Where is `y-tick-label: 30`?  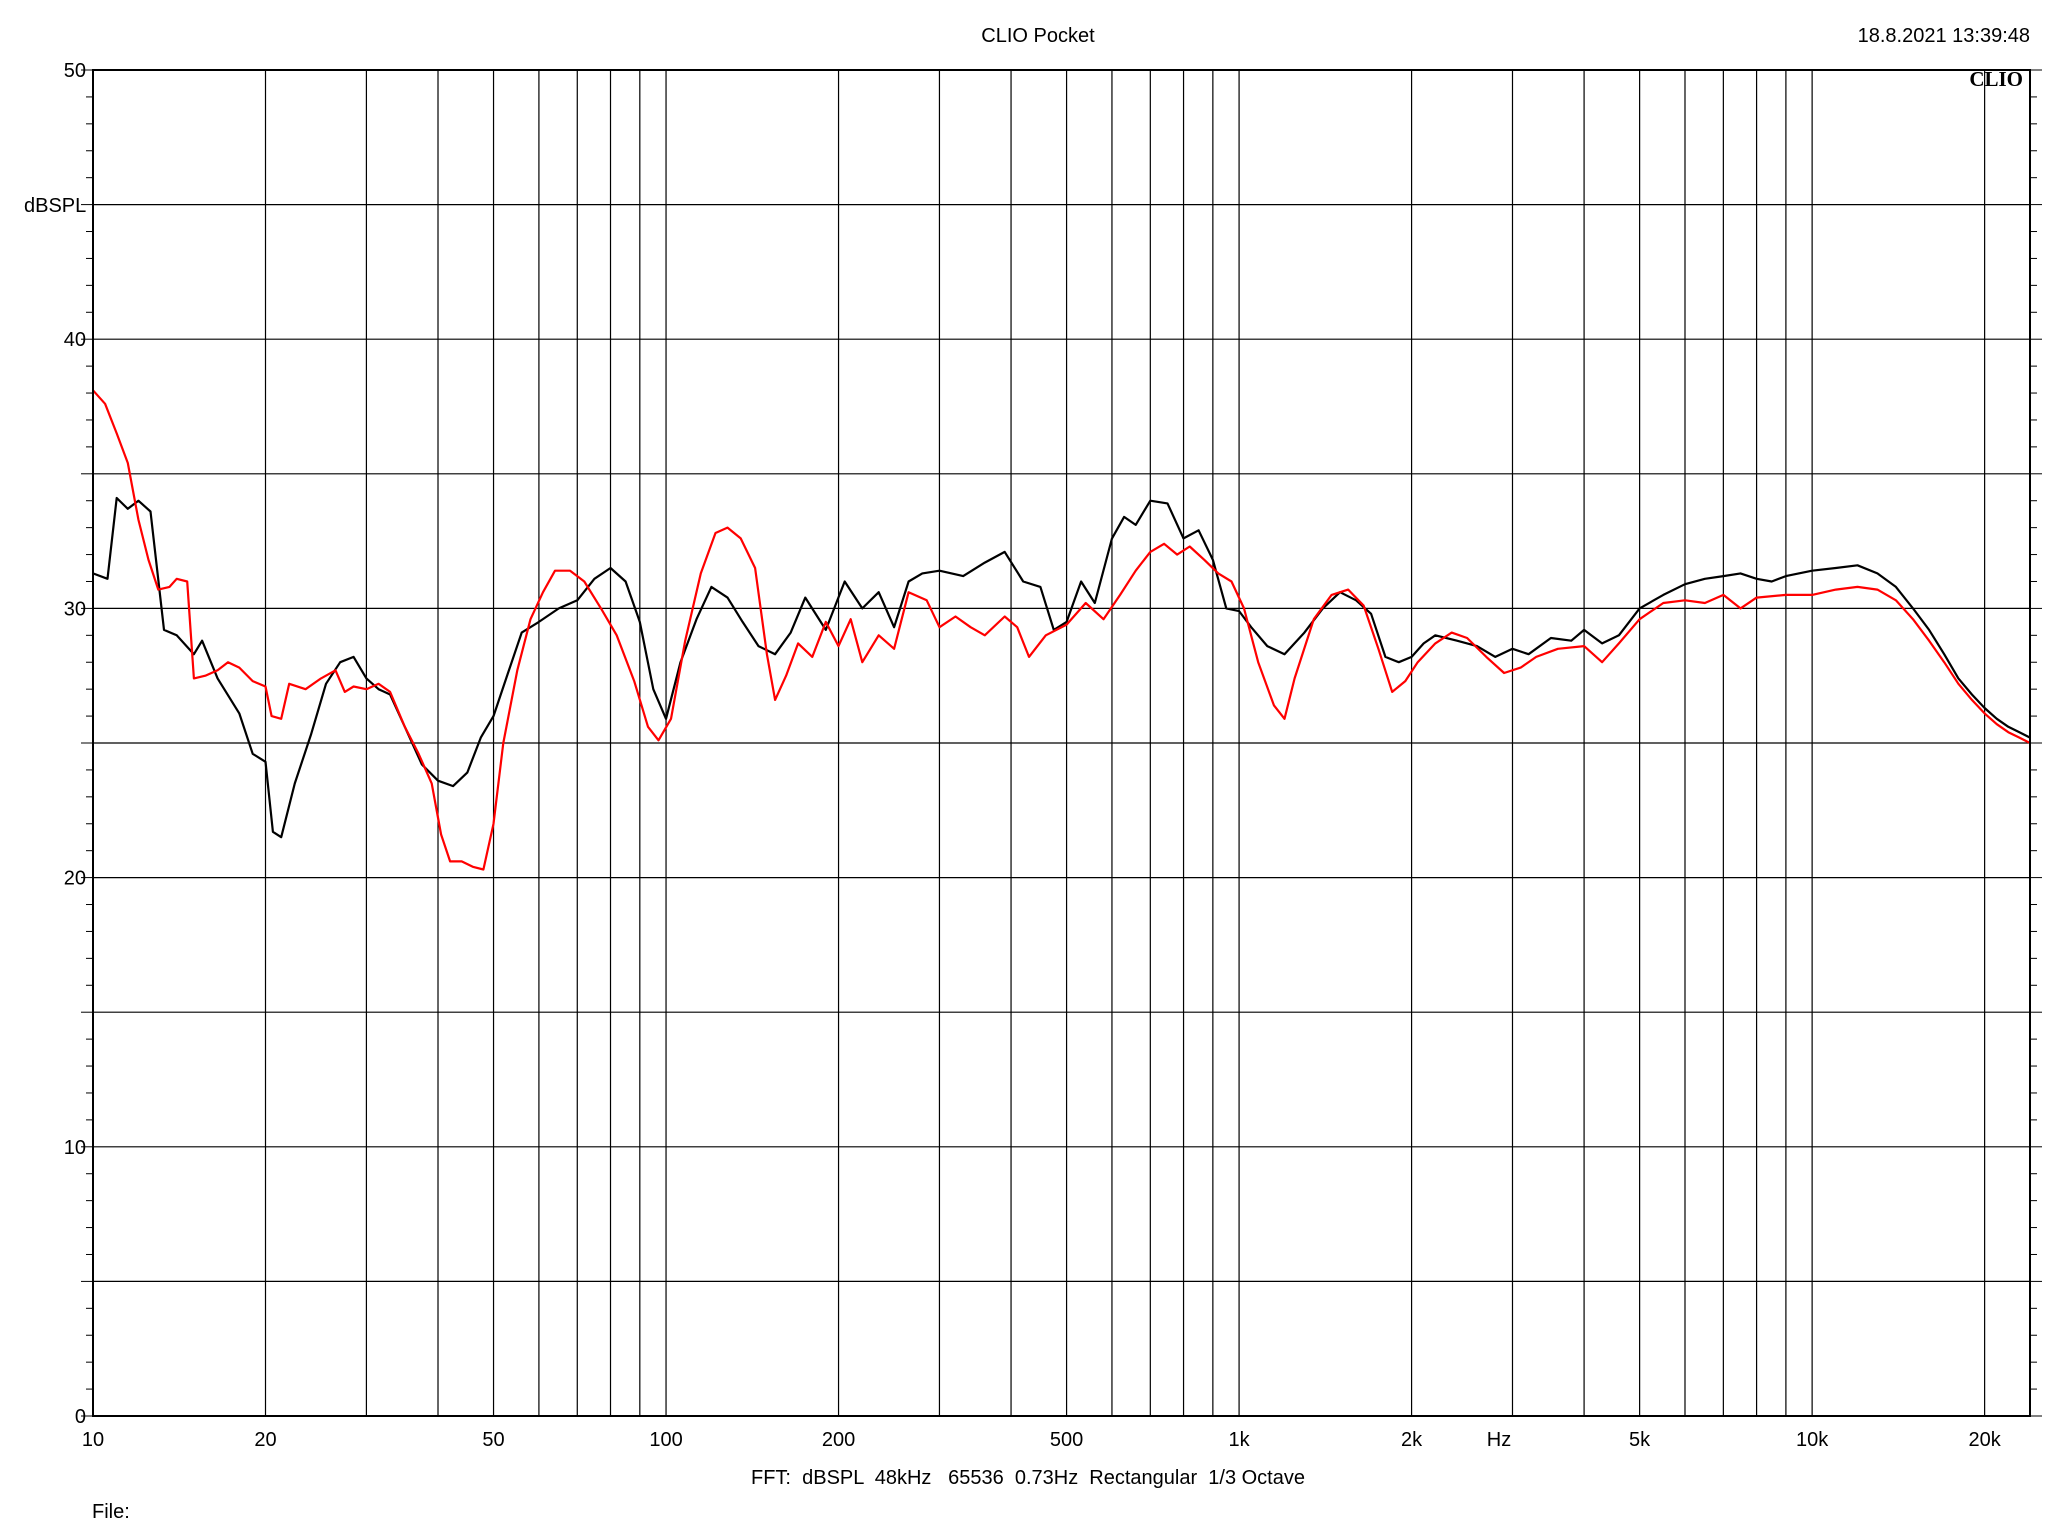
y-tick-label: 30 is located at coordinates (75, 609).